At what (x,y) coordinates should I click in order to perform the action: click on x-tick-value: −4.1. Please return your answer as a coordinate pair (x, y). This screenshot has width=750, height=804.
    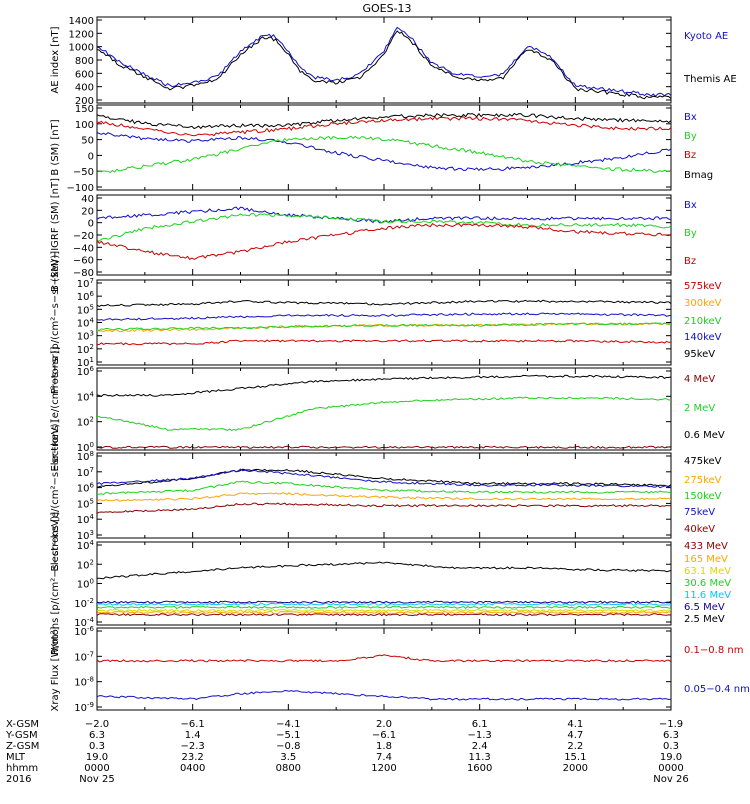
    Looking at the image, I should click on (288, 724).